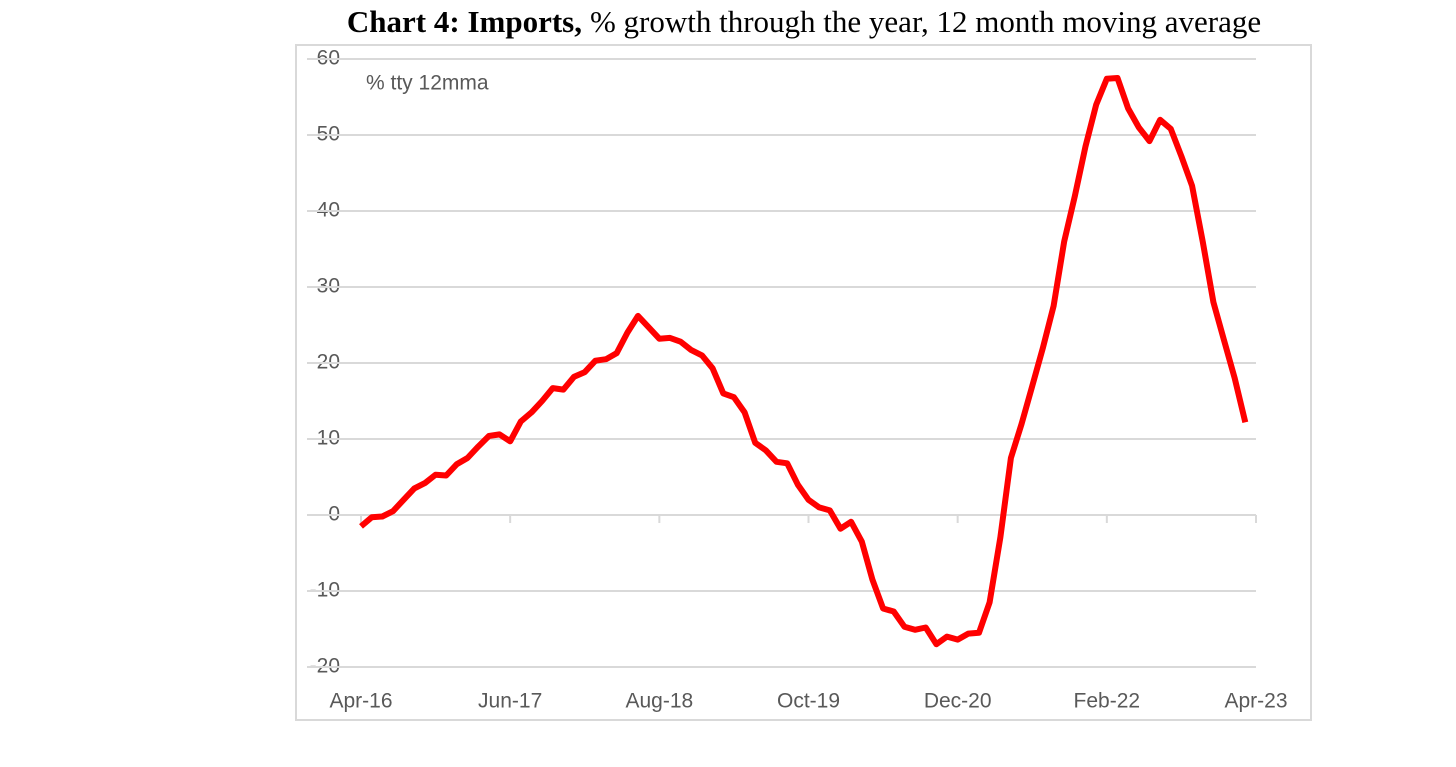 The image size is (1456, 767). What do you see at coordinates (1107, 701) in the screenshot?
I see `x-tick-label: Feb-22` at bounding box center [1107, 701].